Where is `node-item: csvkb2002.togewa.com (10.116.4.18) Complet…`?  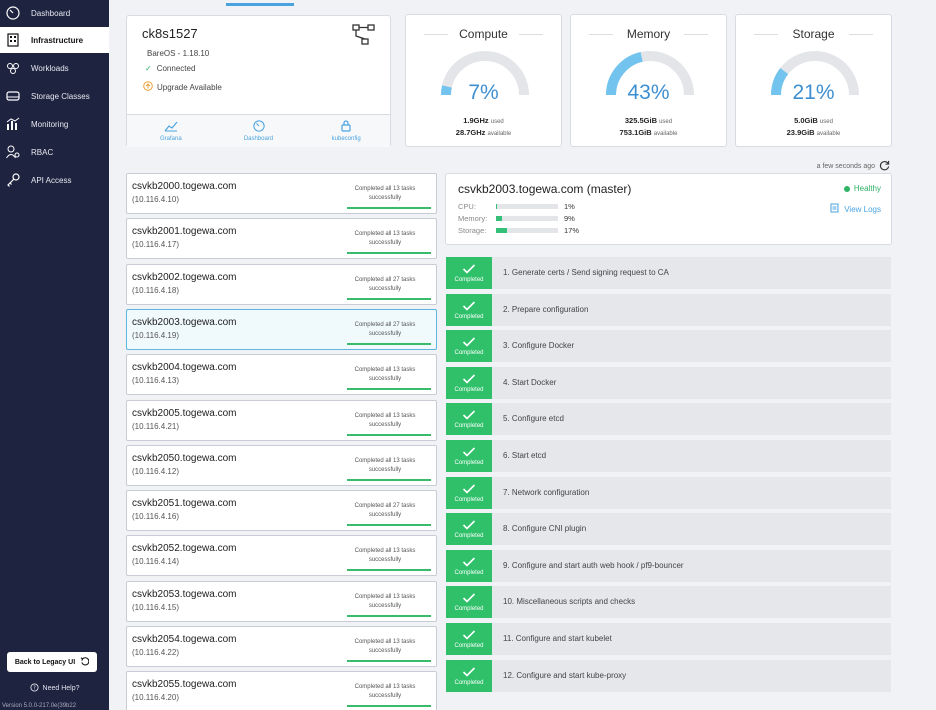
node-item: csvkb2002.togewa.com (10.116.4.18) Complet… is located at coordinates (281, 284).